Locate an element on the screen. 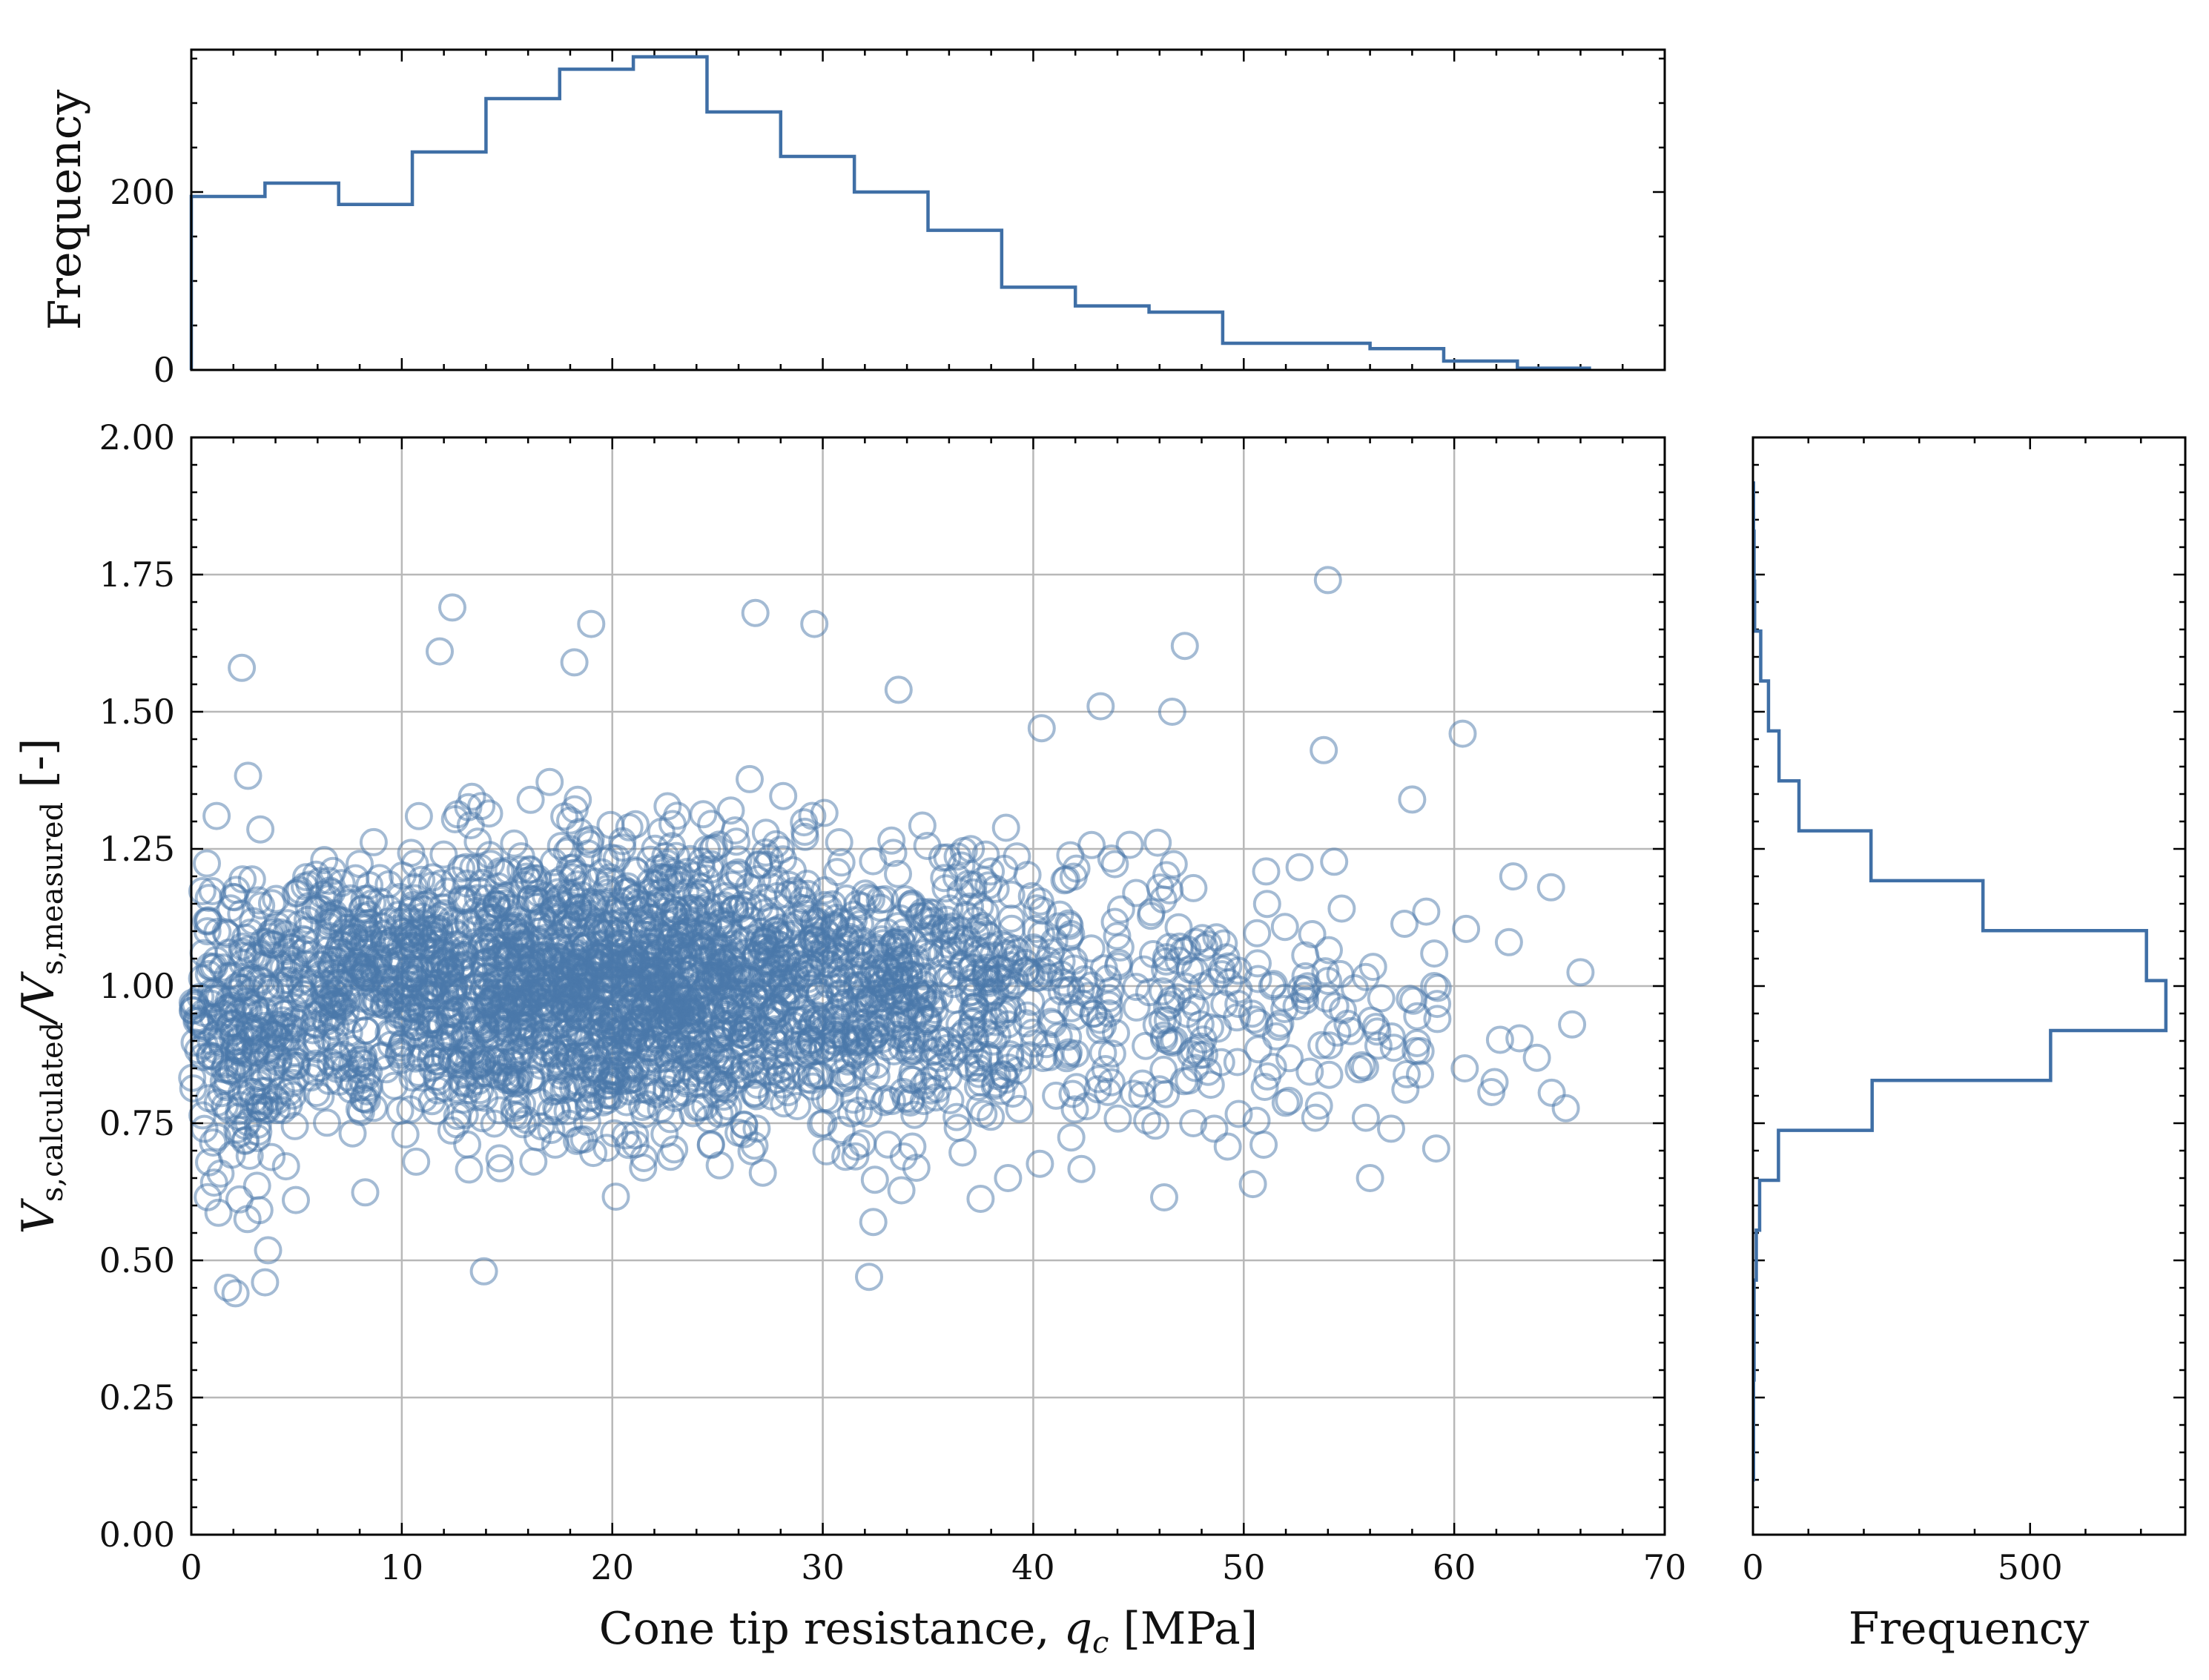 This screenshot has width=2209, height=1680. scatter-ytick-label: 1.00 is located at coordinates (137, 986).